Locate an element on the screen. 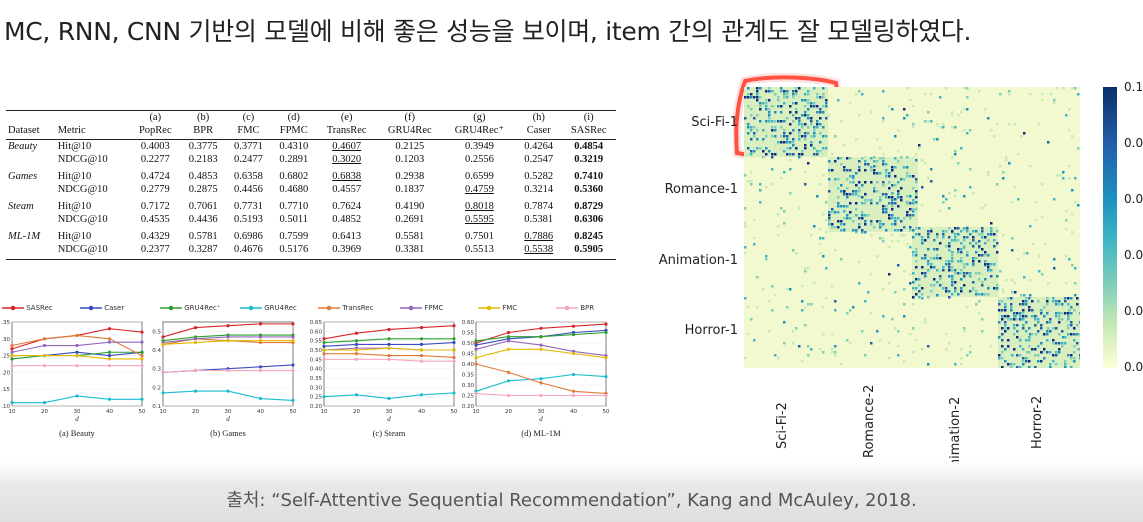 Image resolution: width=1143 pixels, height=522 pixels. heatmap-row-label: Animation-1 is located at coordinates (698, 260).